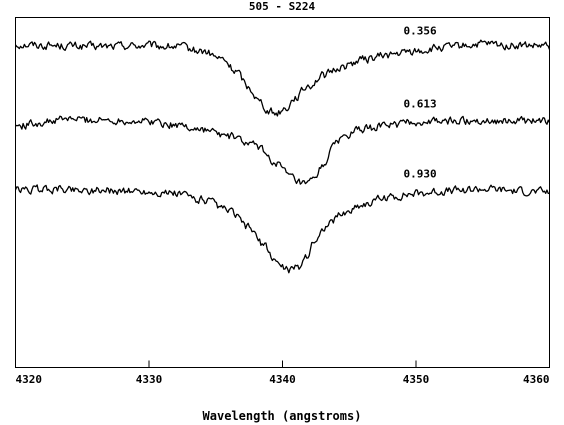  I want to click on series-label: 0.613, so click(419, 104).